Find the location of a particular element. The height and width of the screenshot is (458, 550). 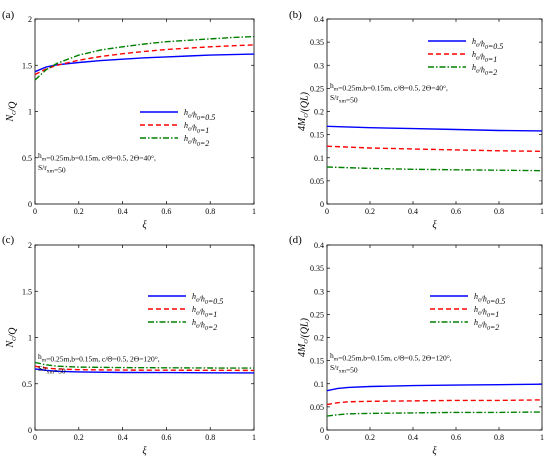

panel-label: (a) is located at coordinates (8, 15).